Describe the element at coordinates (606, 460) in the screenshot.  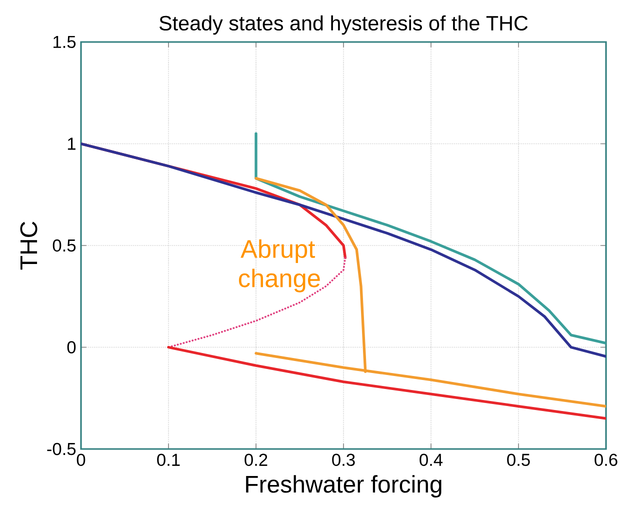
I see `x-tick-label: 0.6` at that location.